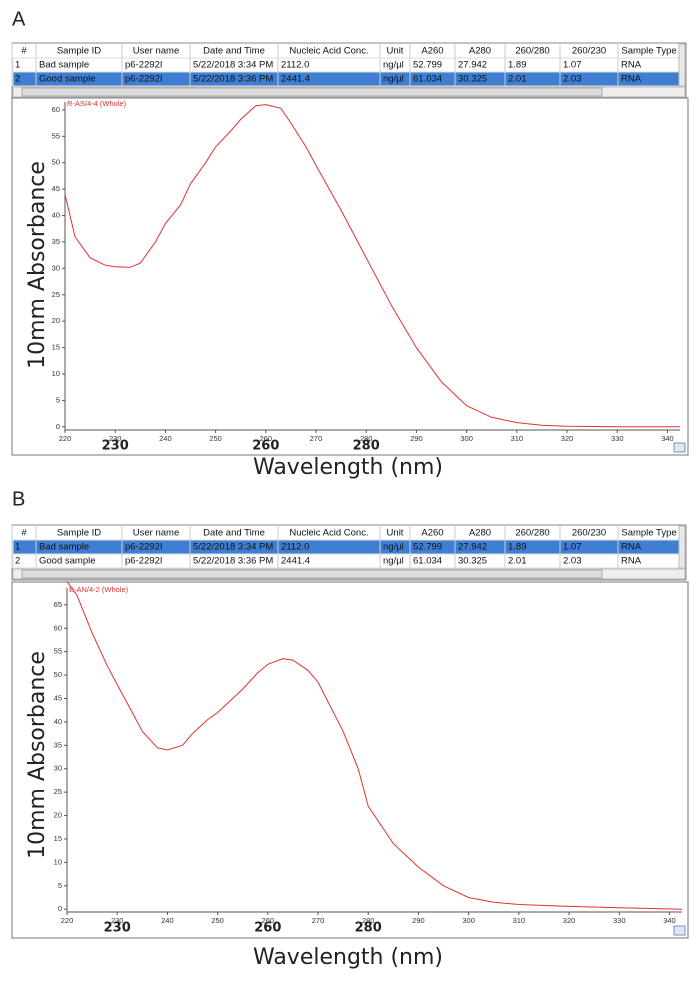  Describe the element at coordinates (97, 103) in the screenshot. I see `series-label: R-AS/4-4 (Whole)` at that location.